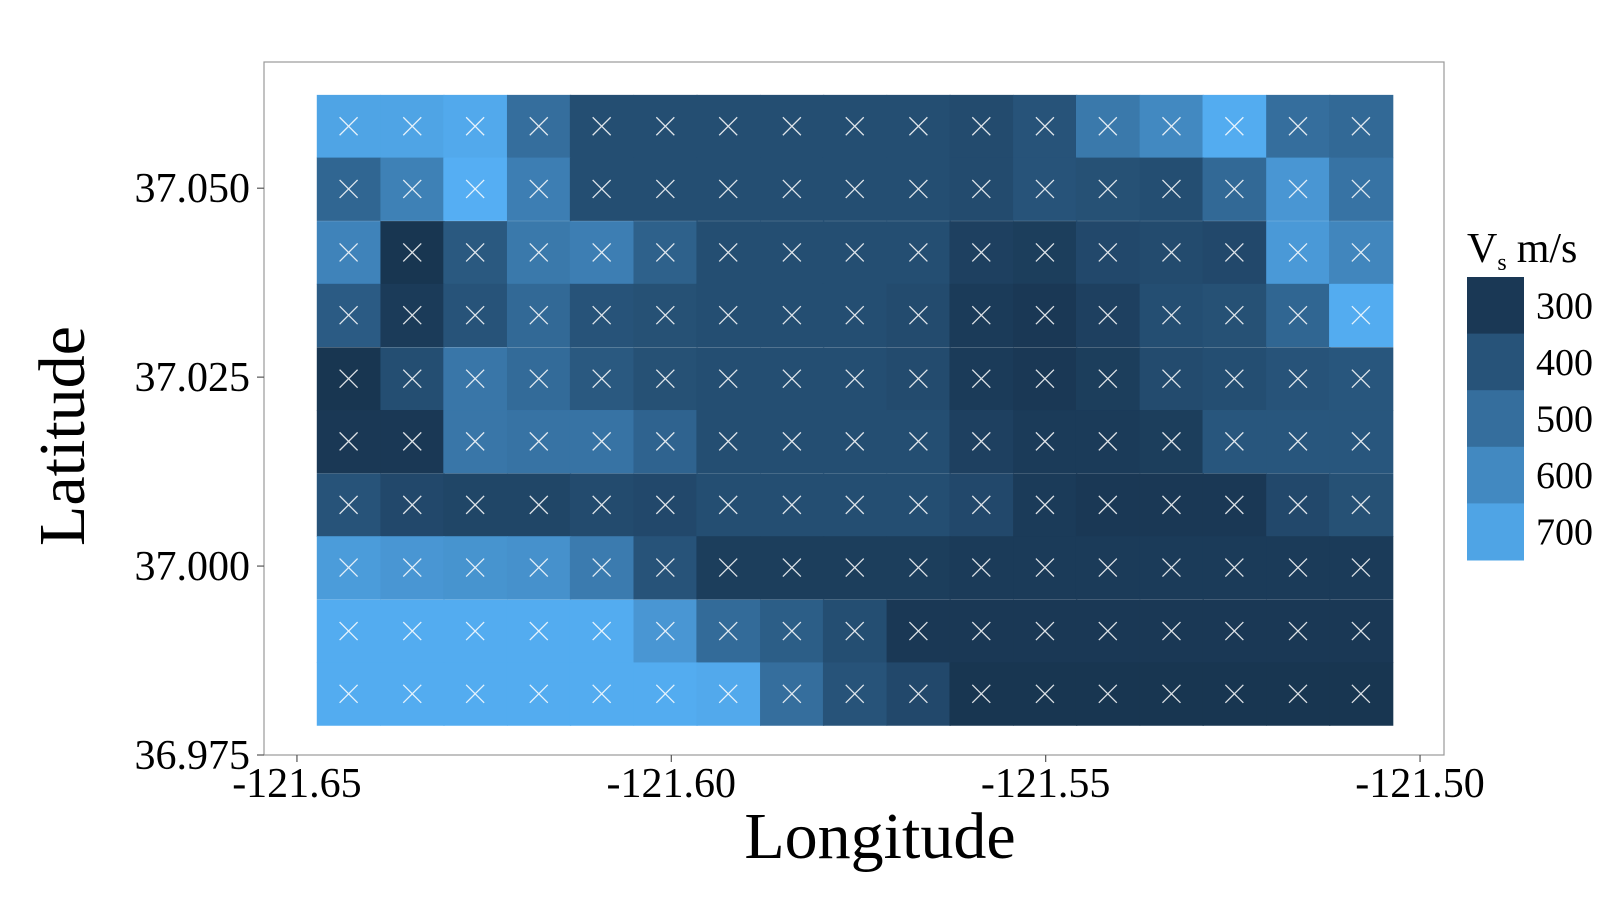  I want to click on y-tick-label: 37.000, so click(193, 567).